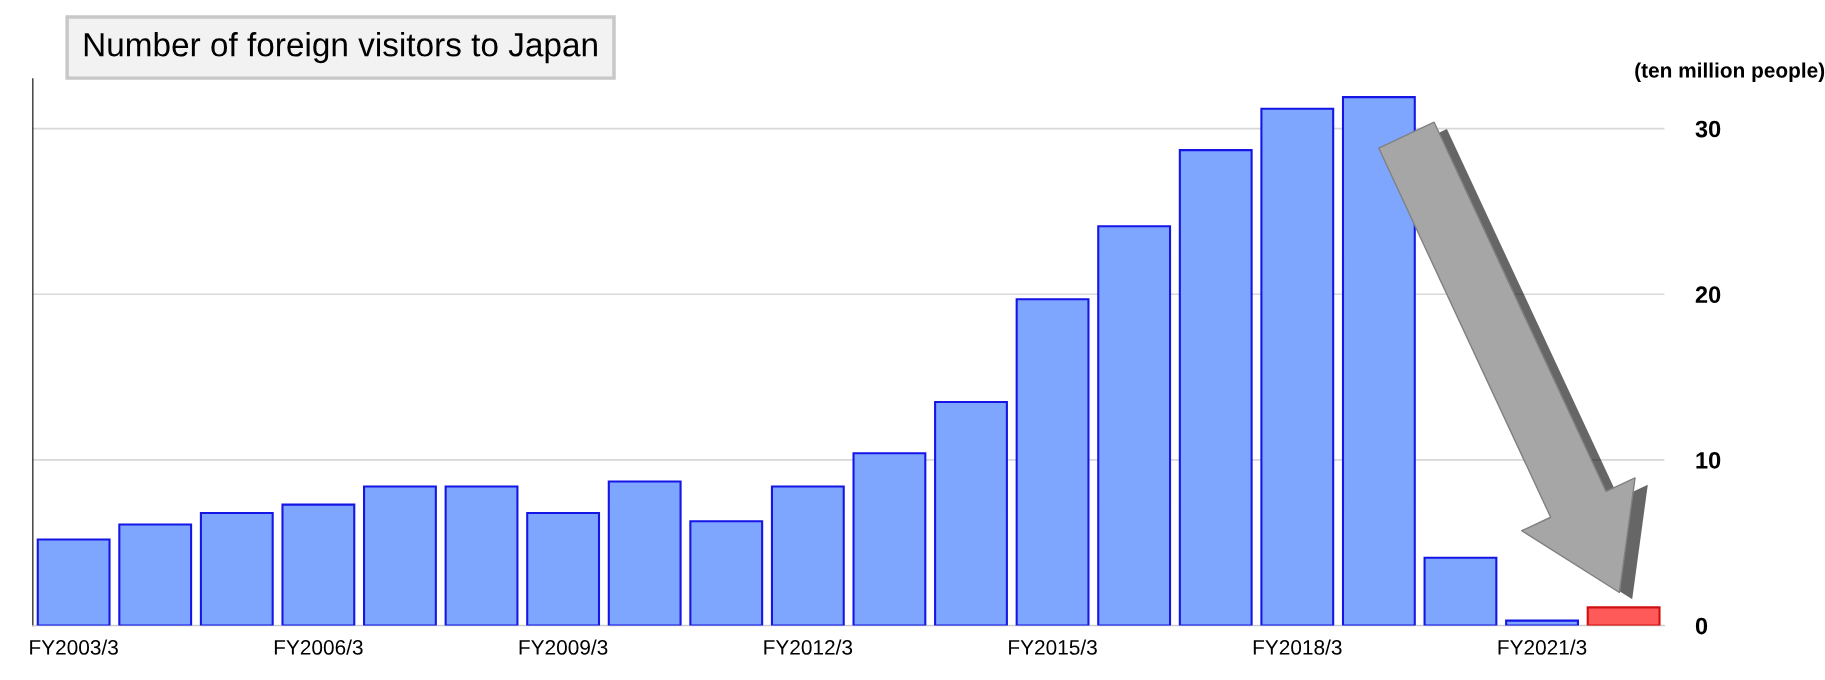  Describe the element at coordinates (1053, 647) in the screenshot. I see `x-tick-label: FY2015/3` at that location.